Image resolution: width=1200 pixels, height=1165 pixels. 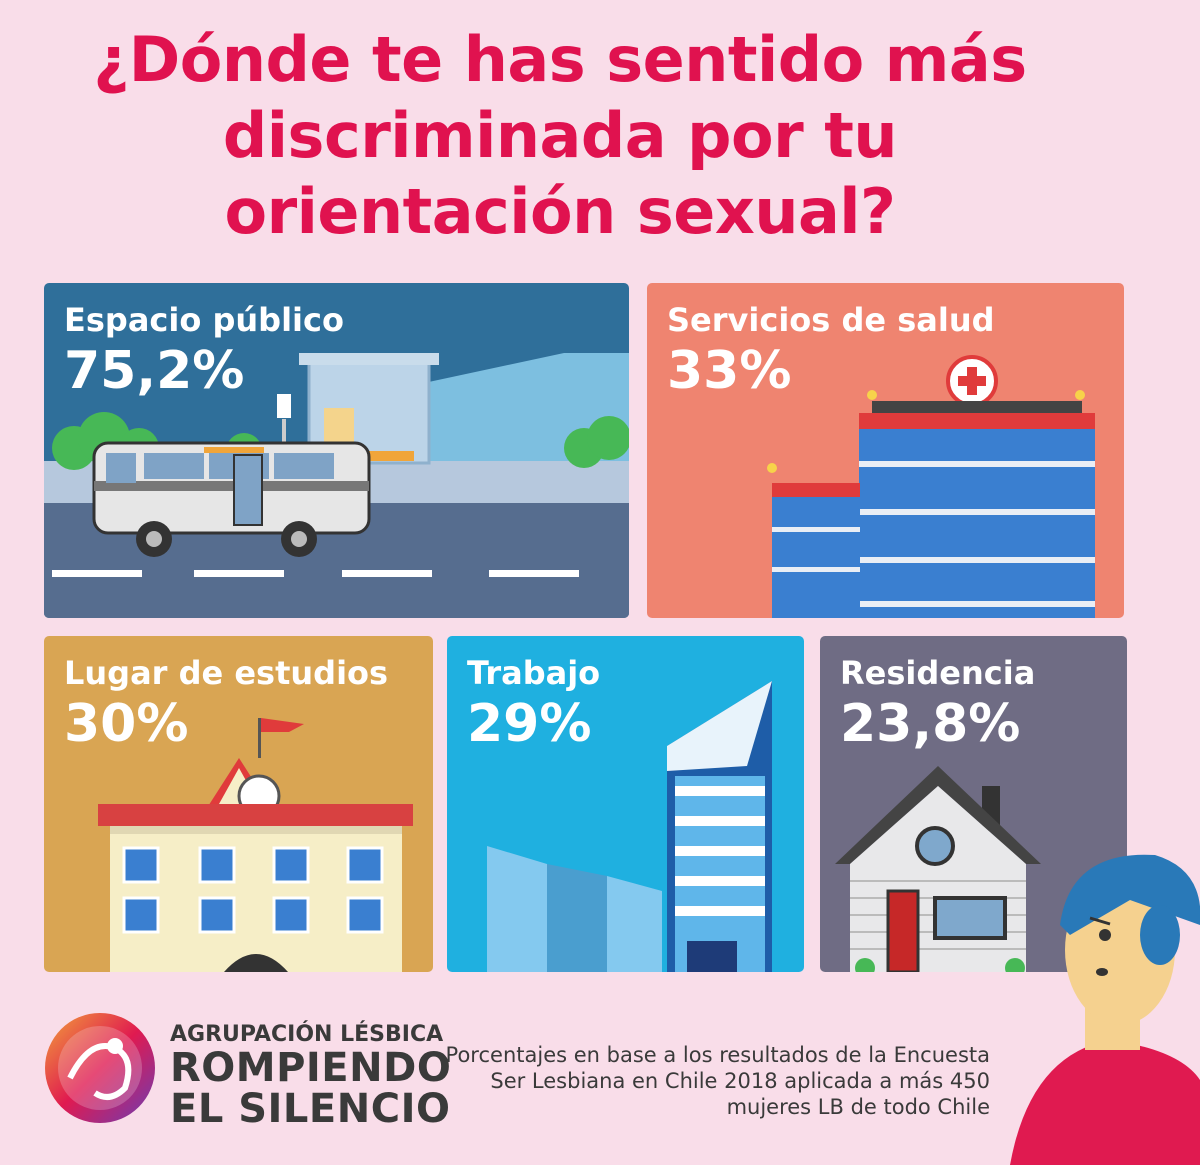 What do you see at coordinates (255, 845) in the screenshot?
I see `school-illustration` at bounding box center [255, 845].